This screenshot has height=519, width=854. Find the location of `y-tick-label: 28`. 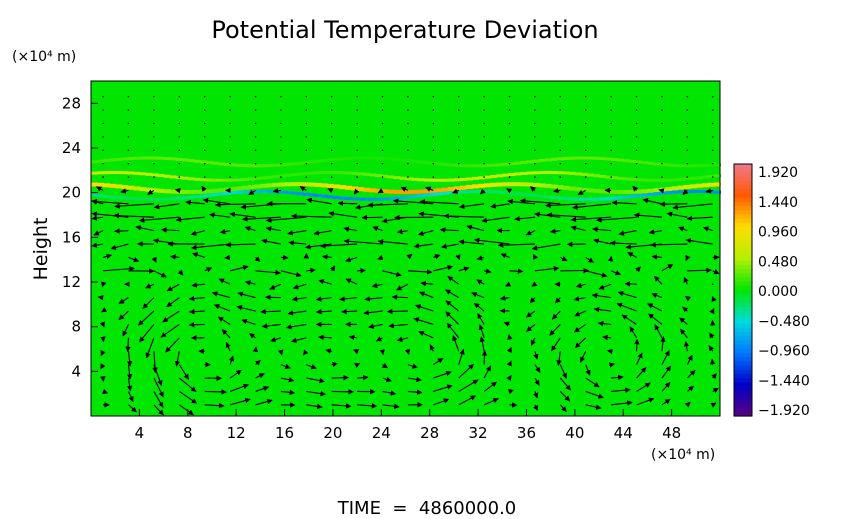

y-tick-label: 28 is located at coordinates (71, 103).